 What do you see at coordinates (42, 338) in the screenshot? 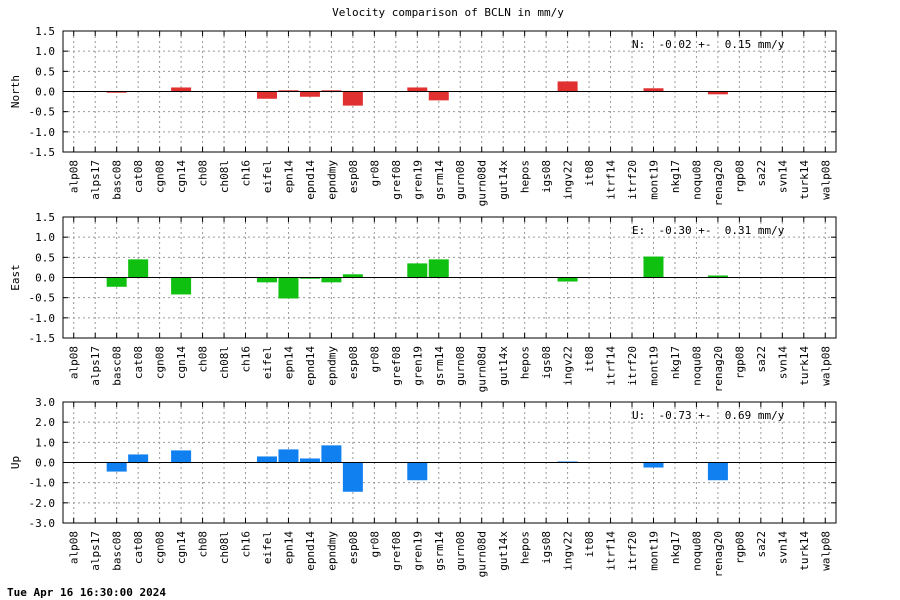
I see `y-tick-label: -1.5` at bounding box center [42, 338].